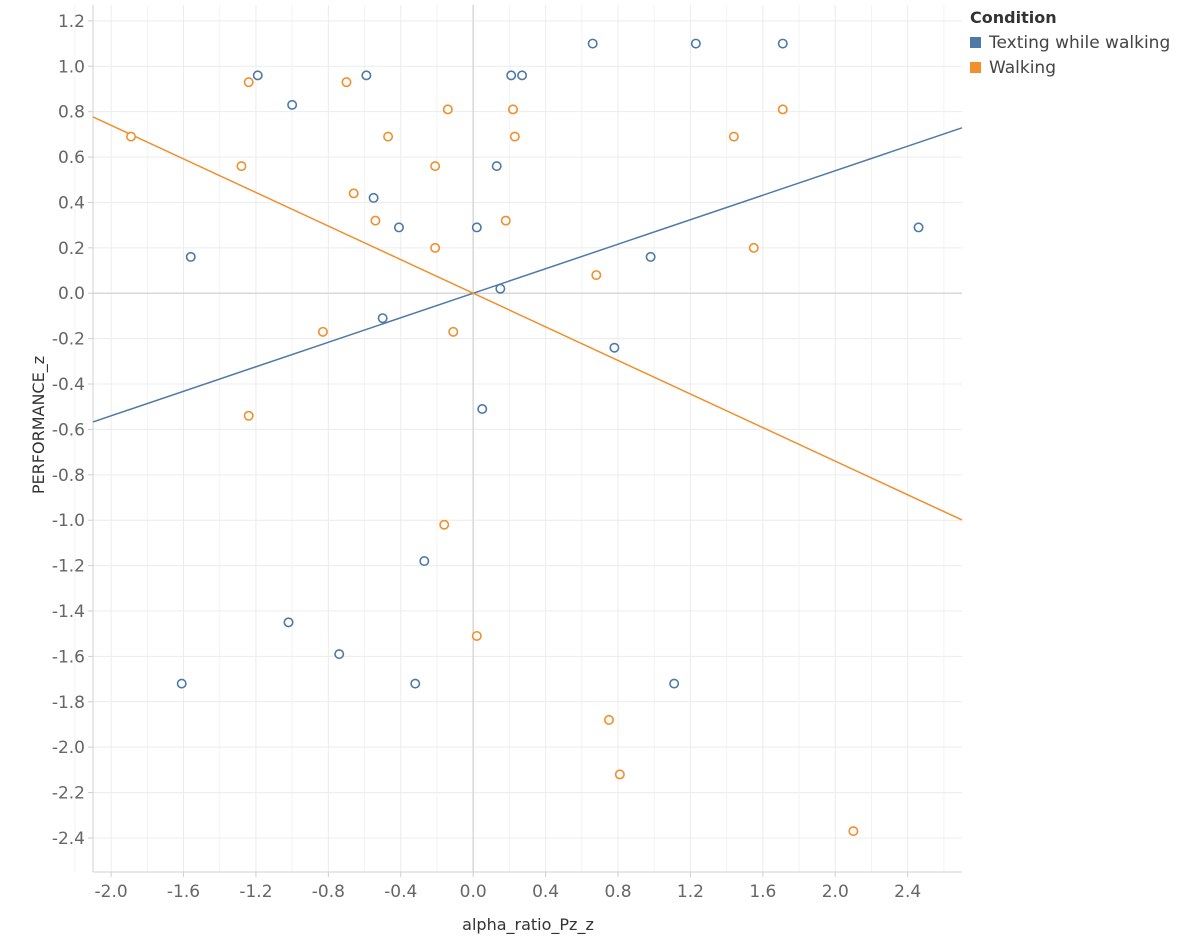 This screenshot has width=1200, height=945. I want to click on legend: Condition Texting while walking Walking, so click(1070, 44).